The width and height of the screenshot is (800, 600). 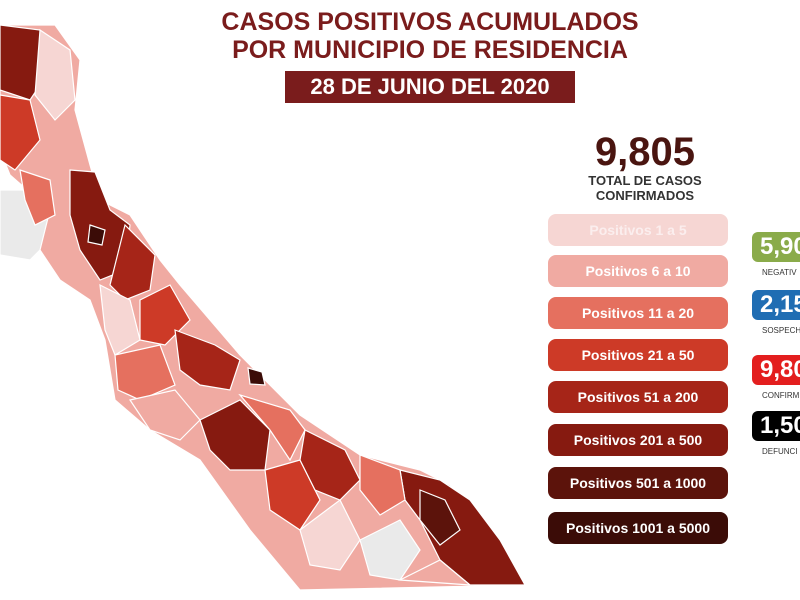 What do you see at coordinates (638, 440) in the screenshot?
I see `legend-item: Positivos 201 a 500` at bounding box center [638, 440].